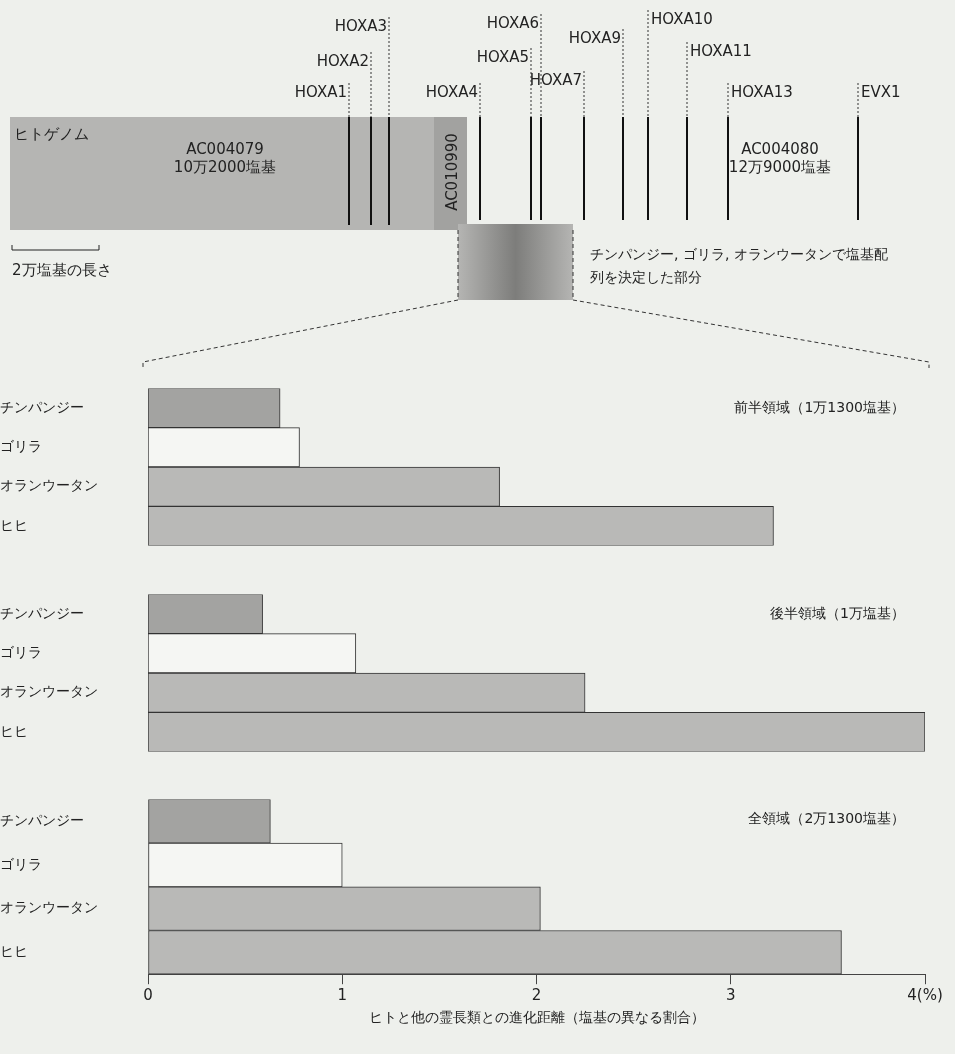 The width and height of the screenshot is (955, 1054). I want to click on x-tick-label: 2, so click(536, 995).